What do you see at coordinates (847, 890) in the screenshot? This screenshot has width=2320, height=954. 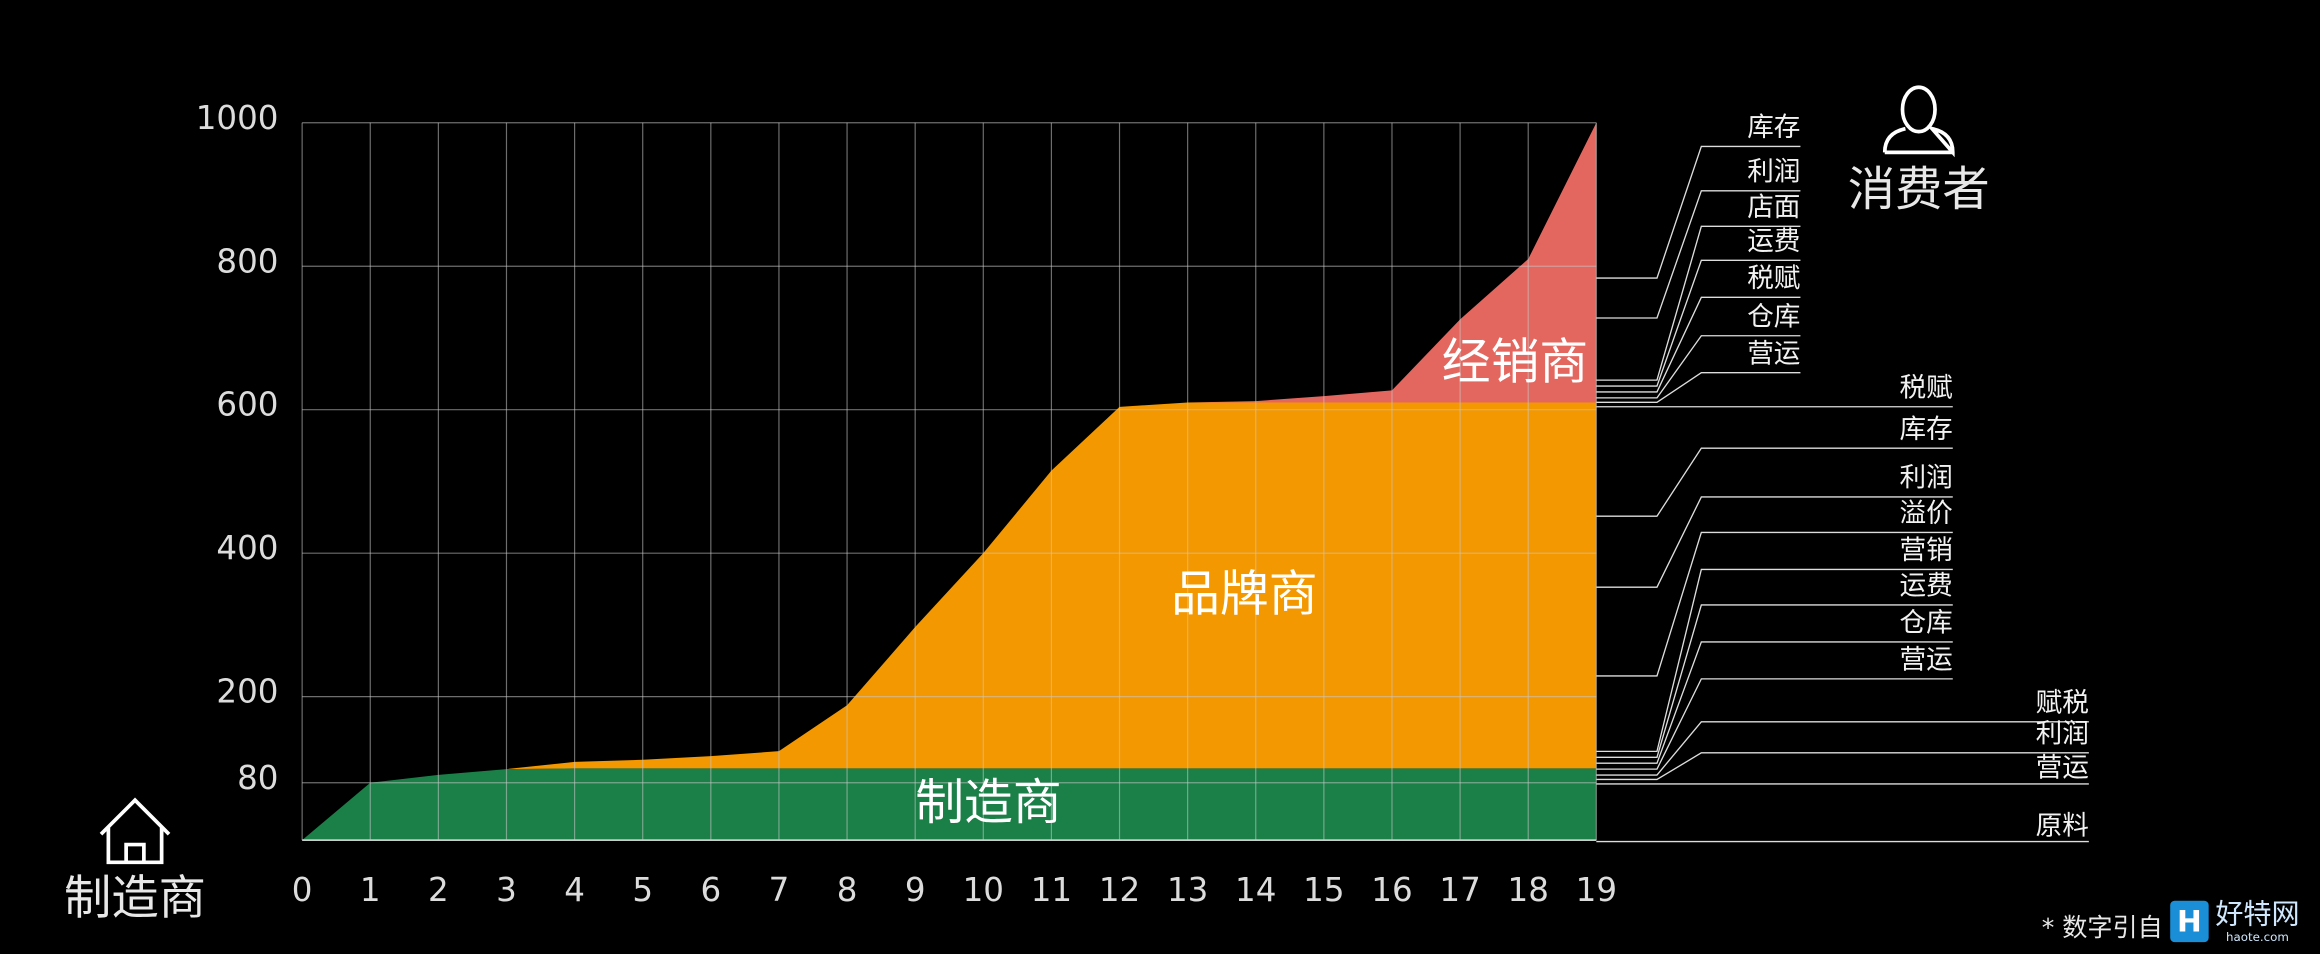 I see `x-tick-label: 8` at bounding box center [847, 890].